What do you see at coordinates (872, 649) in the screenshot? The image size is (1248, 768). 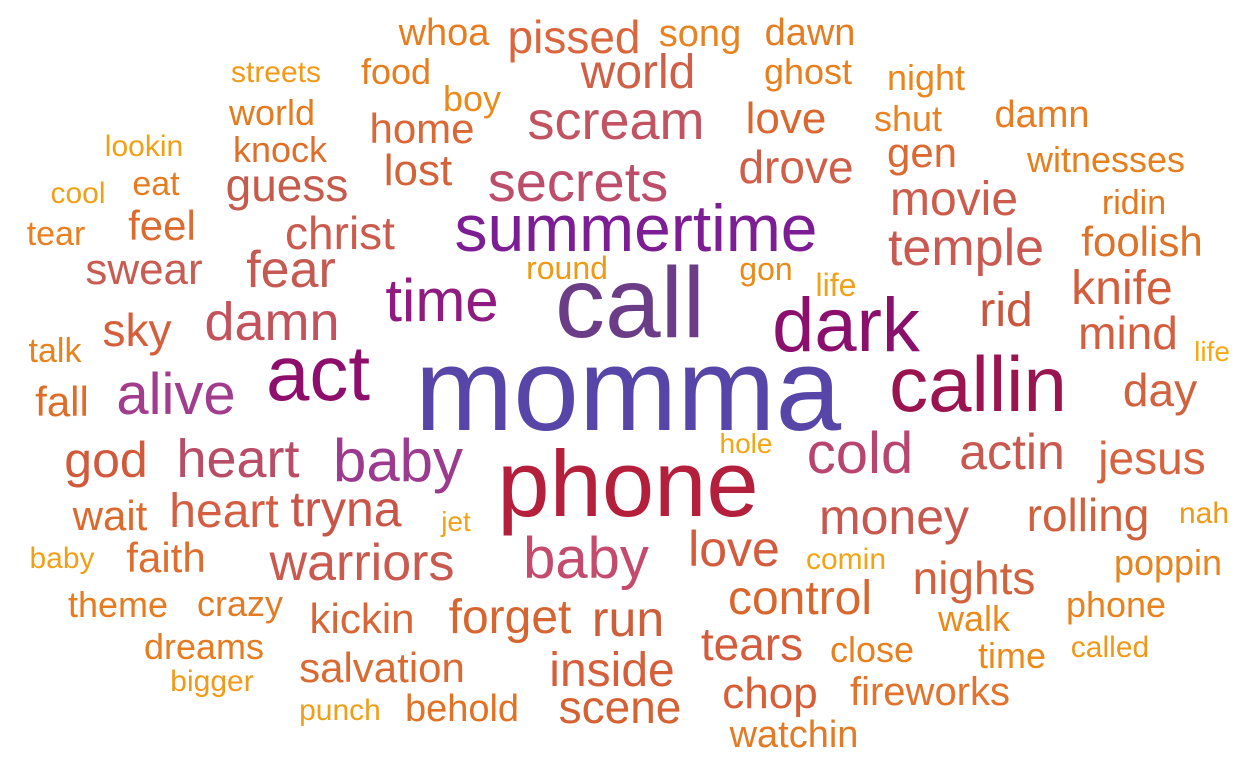 I see `word-close: close` at bounding box center [872, 649].